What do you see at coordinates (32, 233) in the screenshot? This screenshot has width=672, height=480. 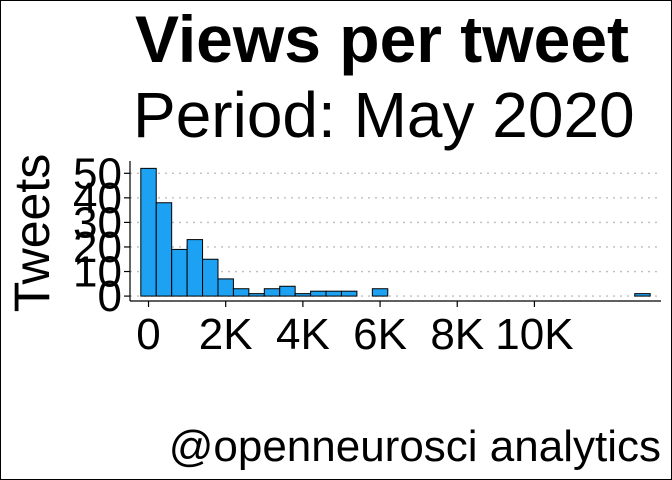 I see `y-axis-label: Tweets` at bounding box center [32, 233].